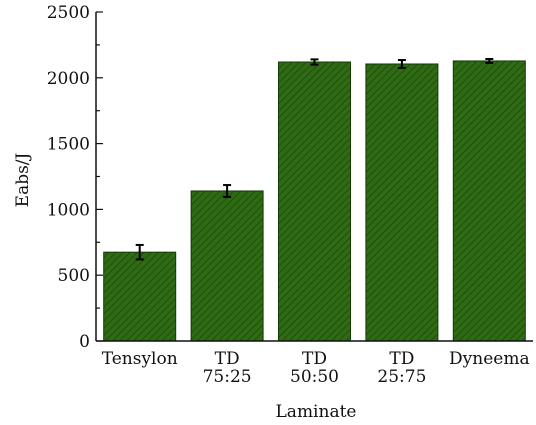  Describe the element at coordinates (68, 210) in the screenshot. I see `y-tick-label: 1000` at that location.